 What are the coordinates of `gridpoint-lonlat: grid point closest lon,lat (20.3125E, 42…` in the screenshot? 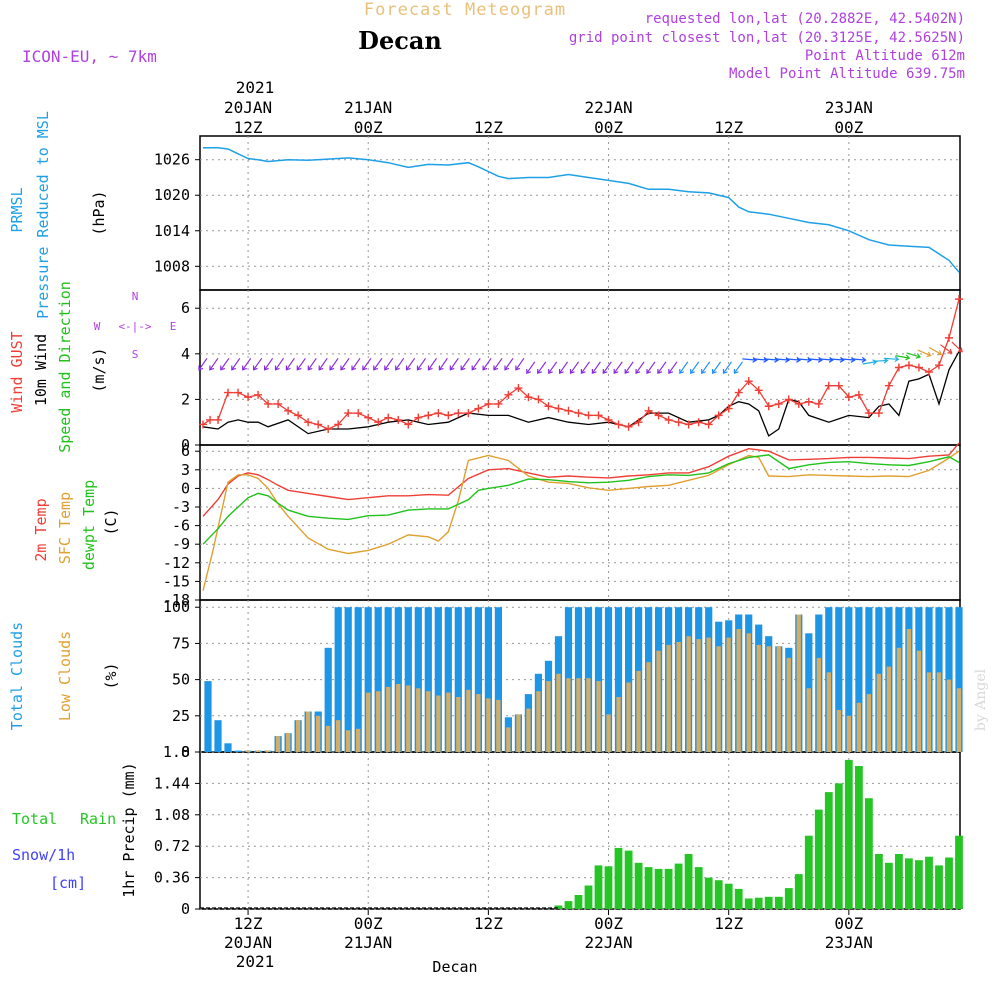 It's located at (767, 38).